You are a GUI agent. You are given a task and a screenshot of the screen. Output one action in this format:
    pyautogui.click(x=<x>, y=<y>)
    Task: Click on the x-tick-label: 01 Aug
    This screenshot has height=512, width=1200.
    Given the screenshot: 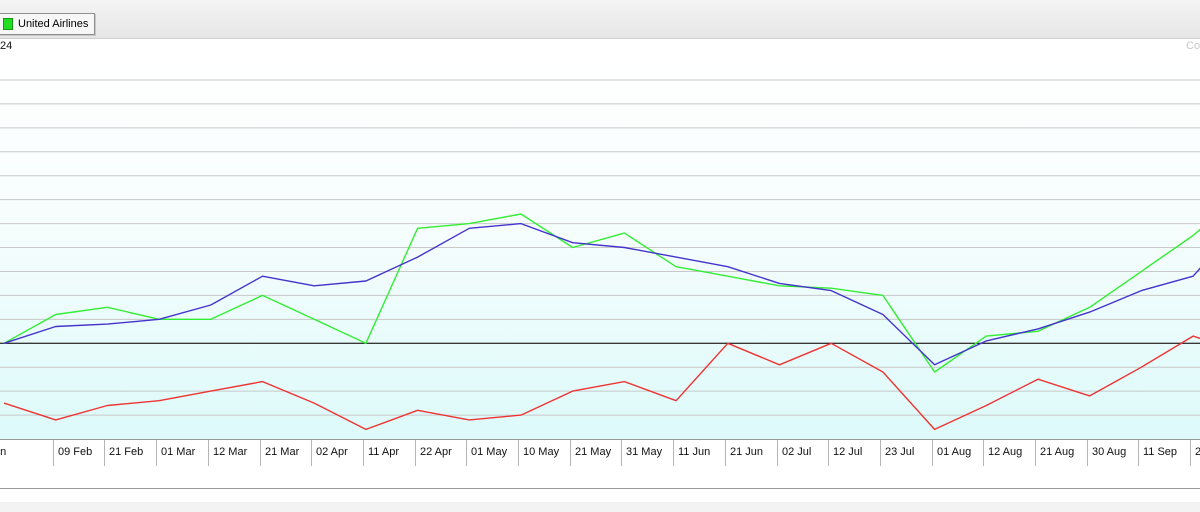 What is the action you would take?
    pyautogui.click(x=951, y=453)
    